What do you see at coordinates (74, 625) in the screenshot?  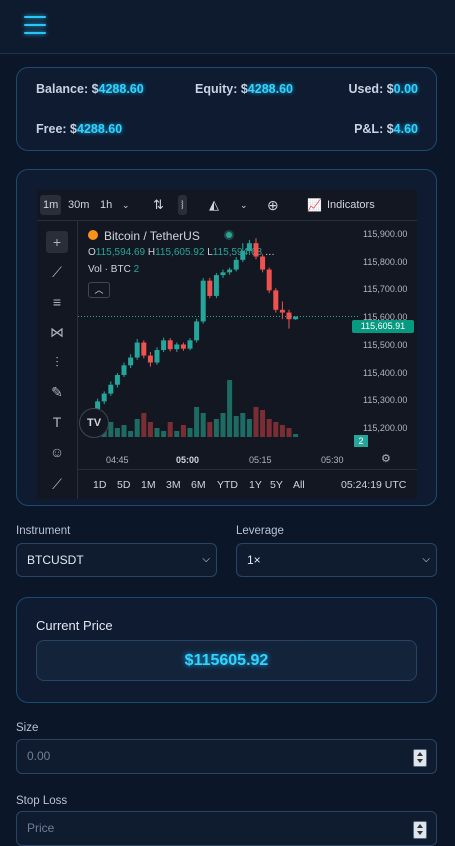 I see `current-price-label: Current Price` at bounding box center [74, 625].